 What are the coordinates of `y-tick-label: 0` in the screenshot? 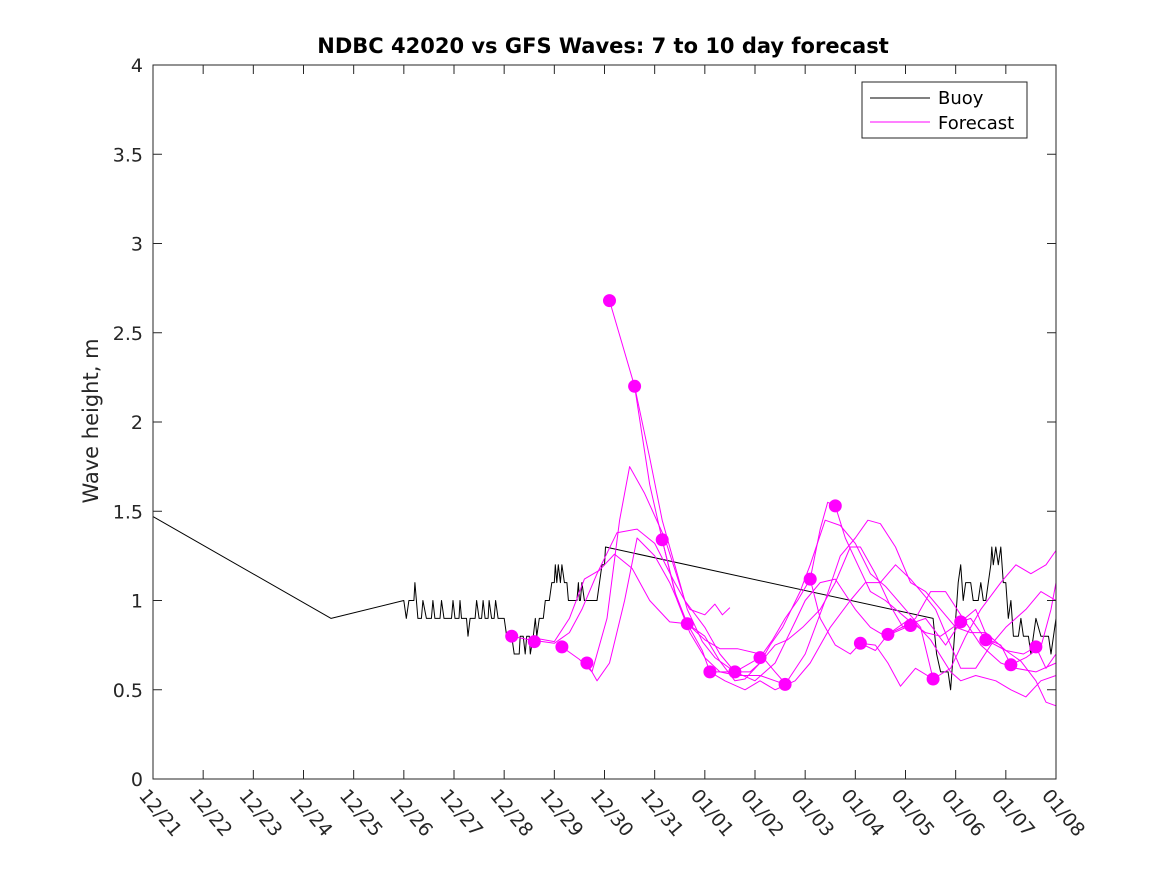 It's located at (137, 780).